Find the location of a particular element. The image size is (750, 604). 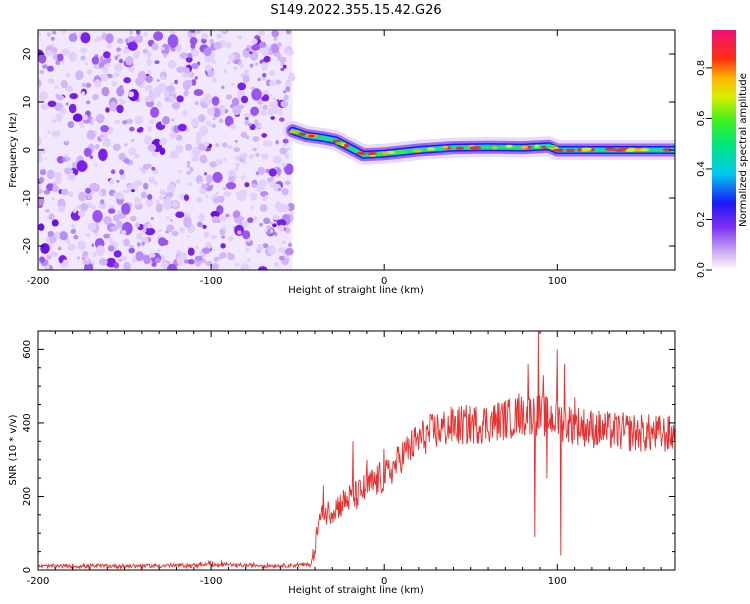

spectrogram-x-label: Height of straight line (km) is located at coordinates (356, 290).